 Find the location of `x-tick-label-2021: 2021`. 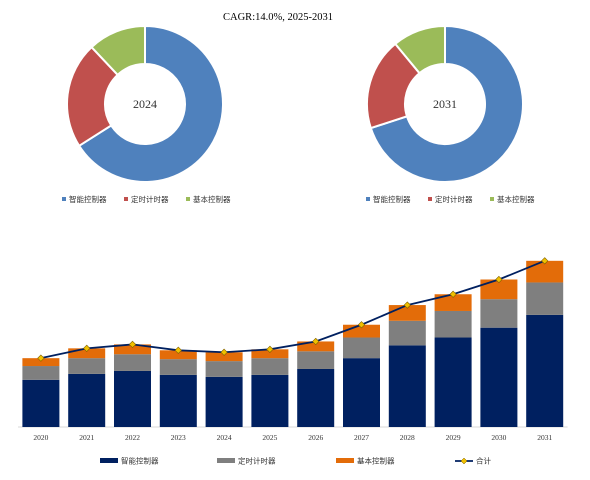

x-tick-label-2021: 2021 is located at coordinates (86, 437).